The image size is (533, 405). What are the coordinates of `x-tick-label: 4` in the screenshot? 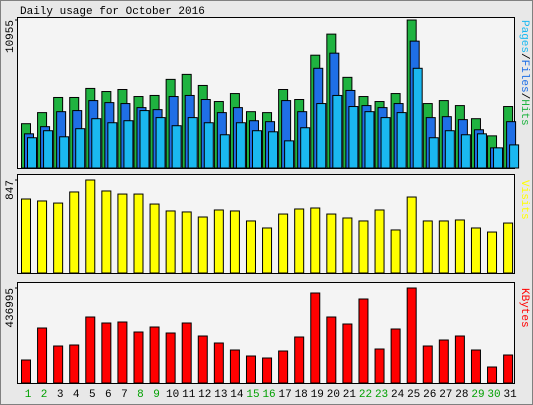 It's located at (76, 395).